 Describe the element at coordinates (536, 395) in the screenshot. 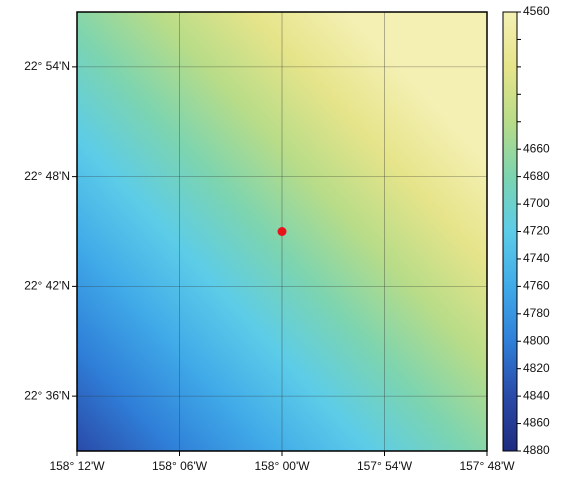

I see `colorbar-label: 4840` at that location.